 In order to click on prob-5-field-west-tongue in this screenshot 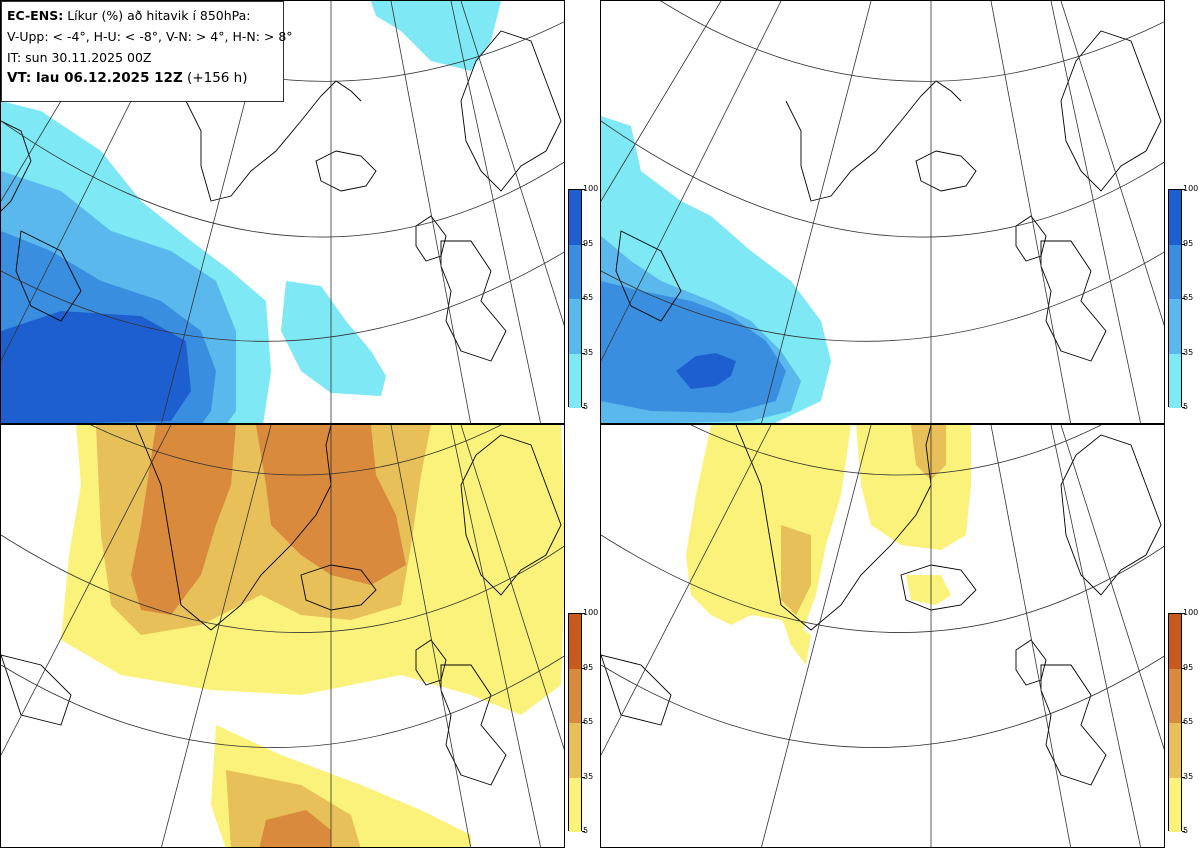, I will do `click(796, 640)`.